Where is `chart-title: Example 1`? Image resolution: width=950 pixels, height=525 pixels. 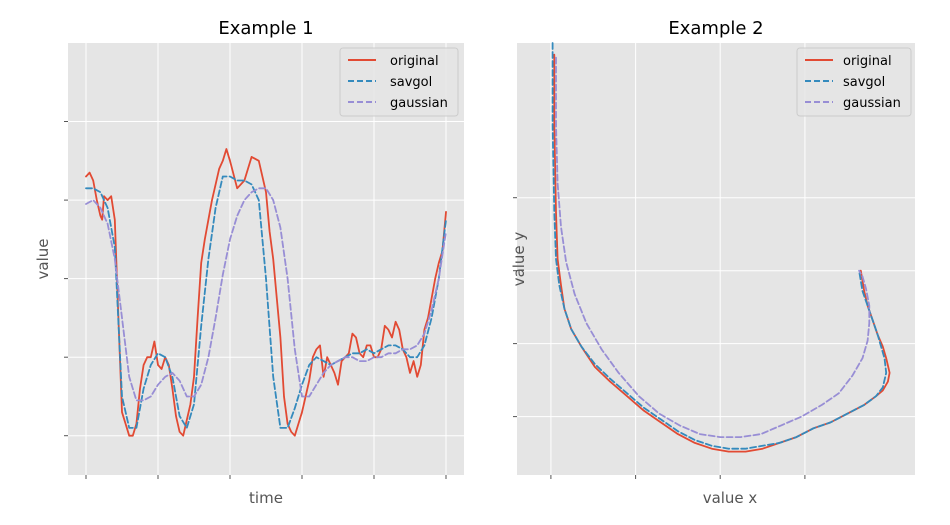 chart-title: Example 1 is located at coordinates (265, 28).